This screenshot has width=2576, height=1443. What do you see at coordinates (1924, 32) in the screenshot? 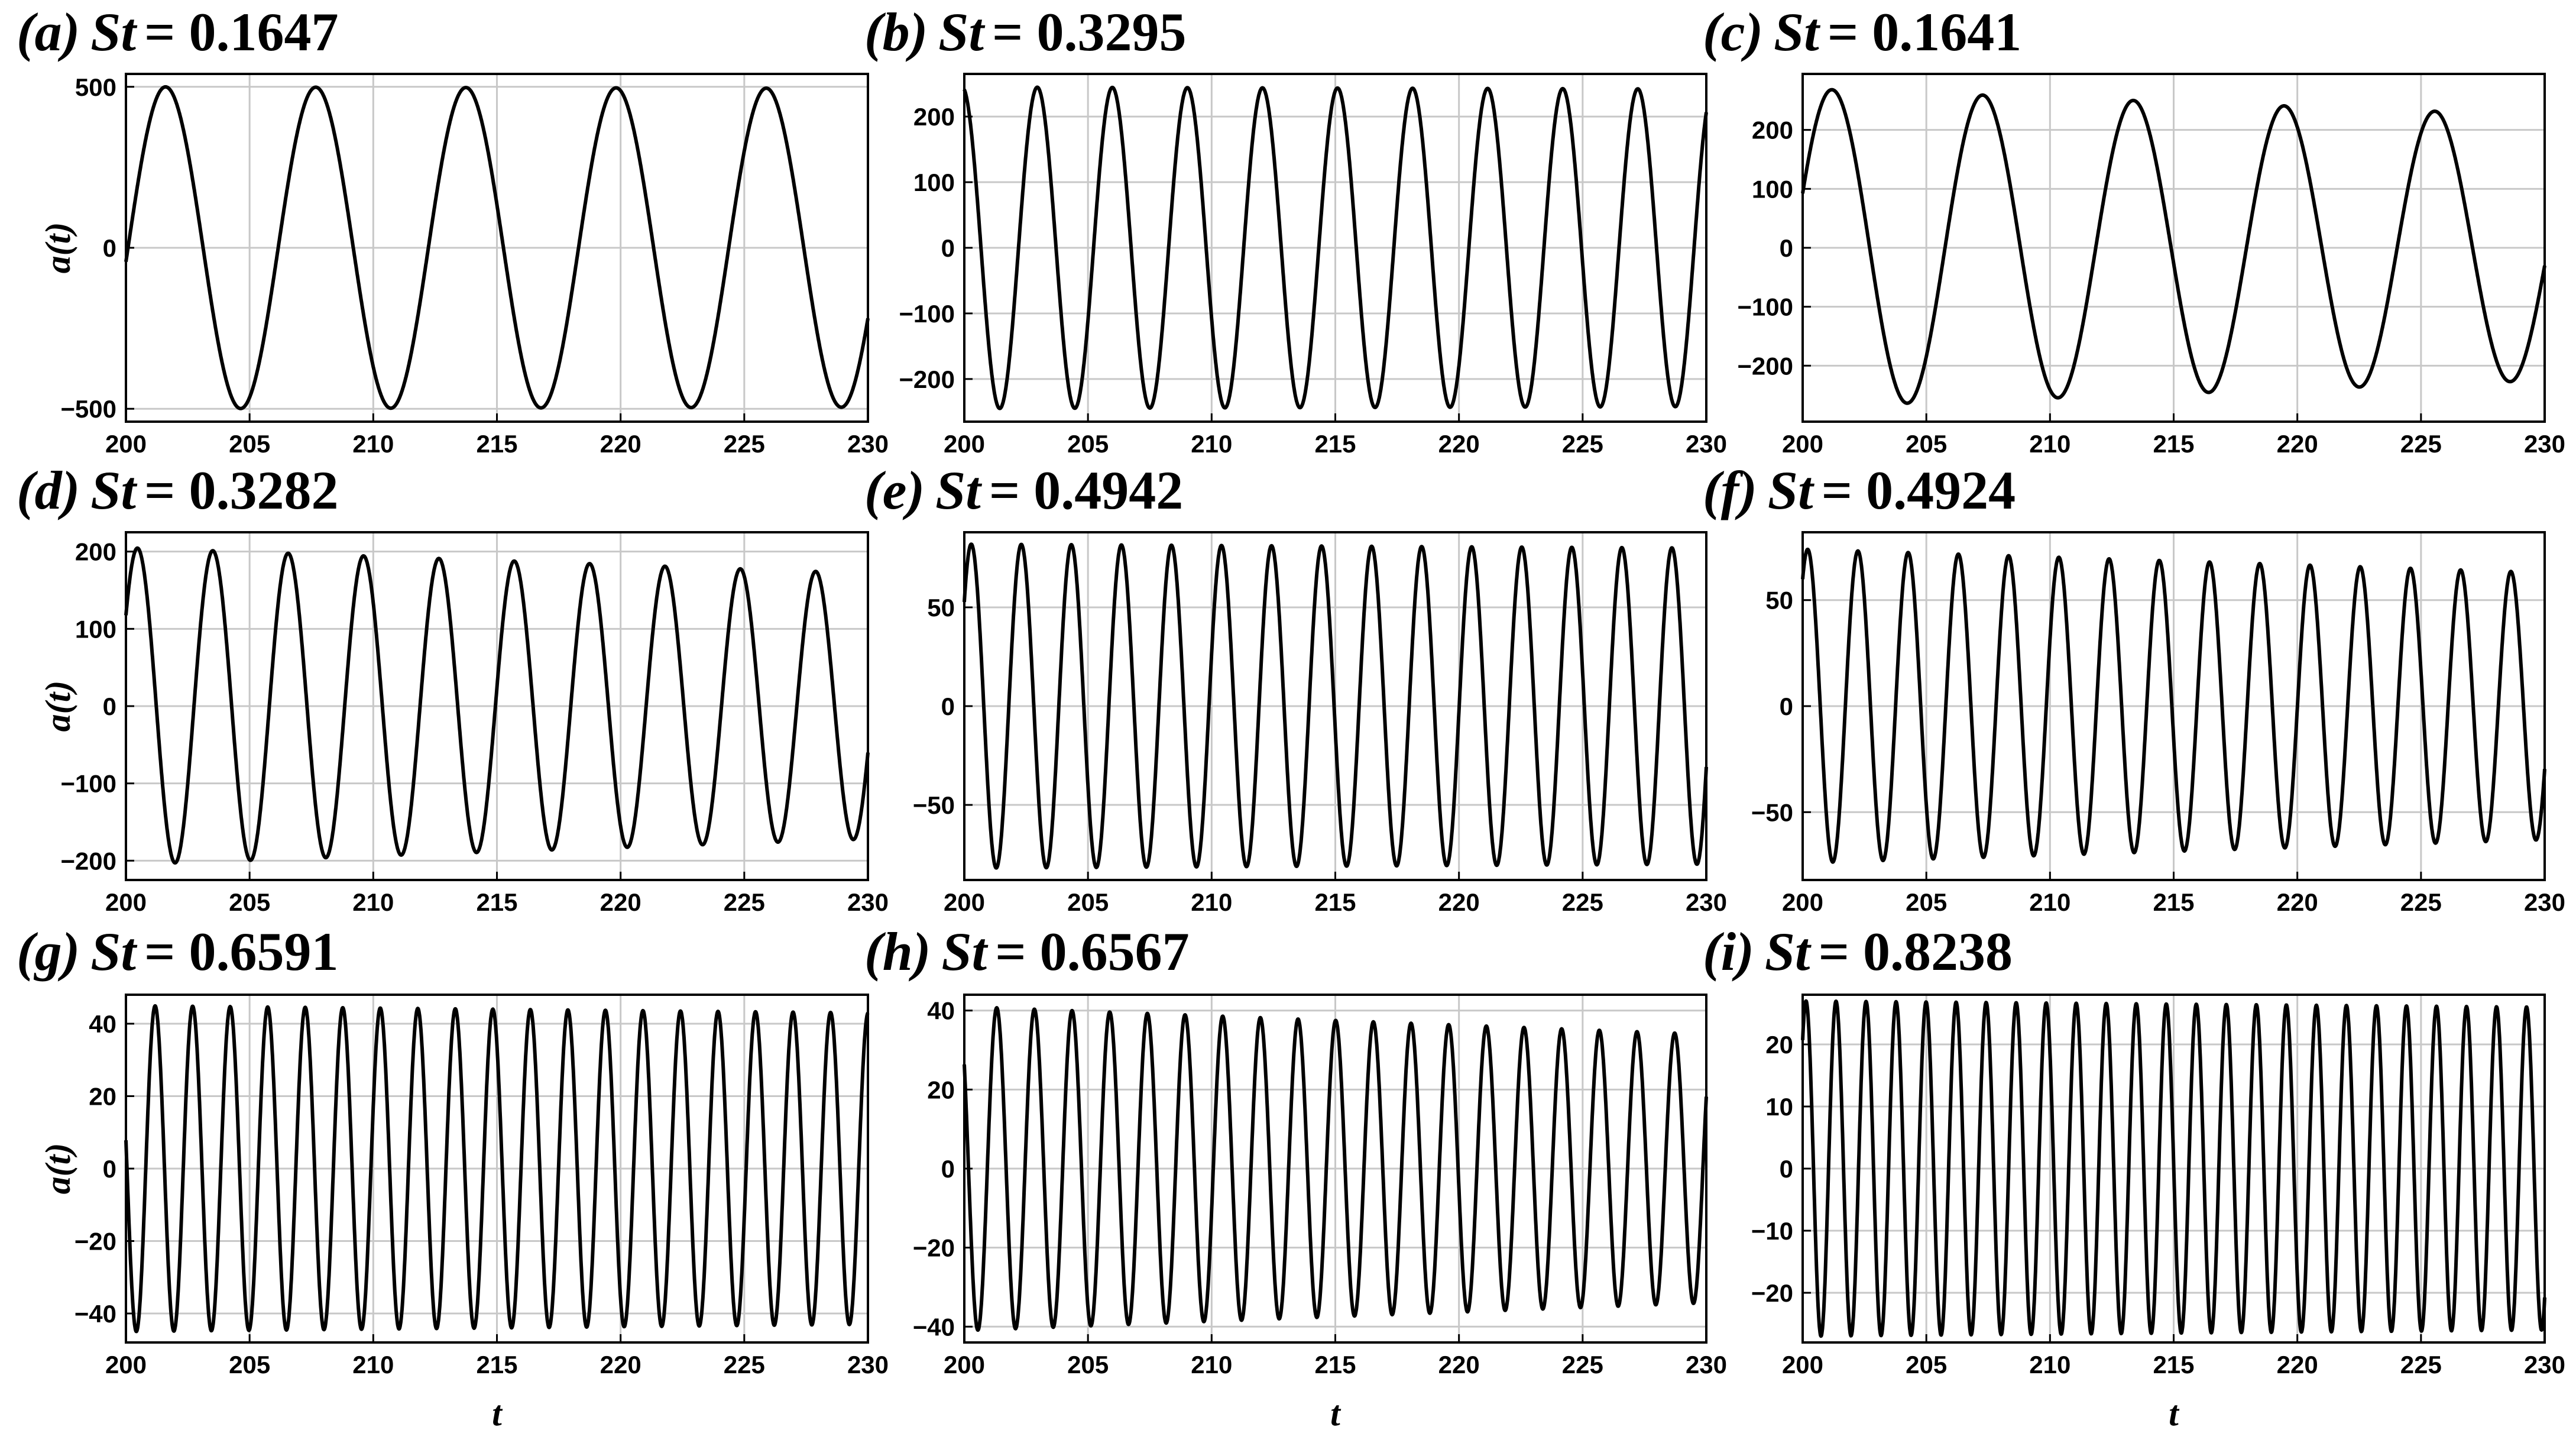
I see `title-value: = 0.1641` at bounding box center [1924, 32].